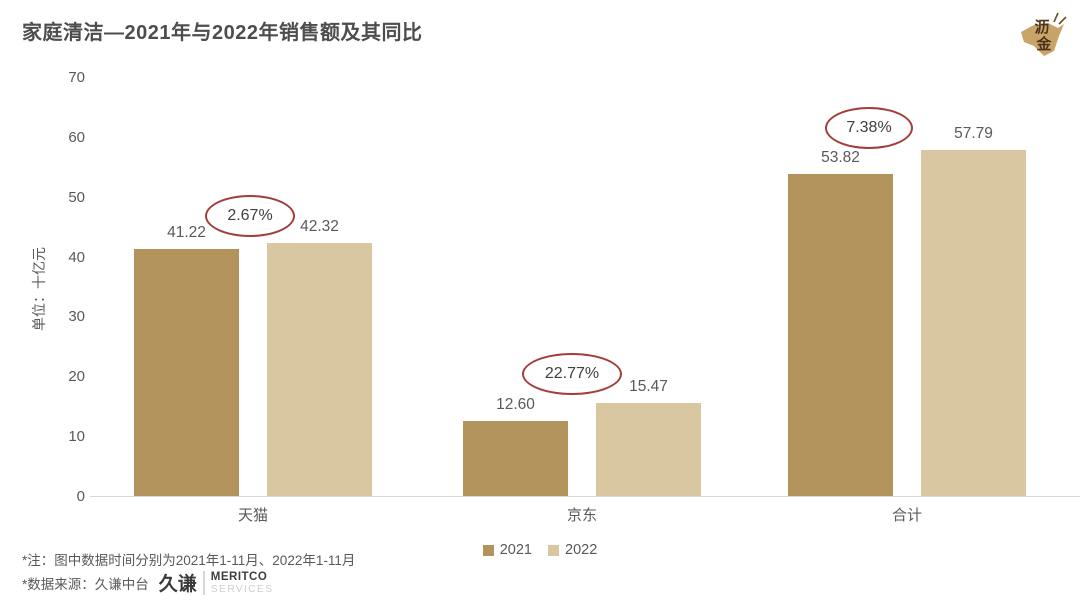 This screenshot has height=608, width=1080. Describe the element at coordinates (1041, 27) in the screenshot. I see `logo-char-1: 沥` at that location.